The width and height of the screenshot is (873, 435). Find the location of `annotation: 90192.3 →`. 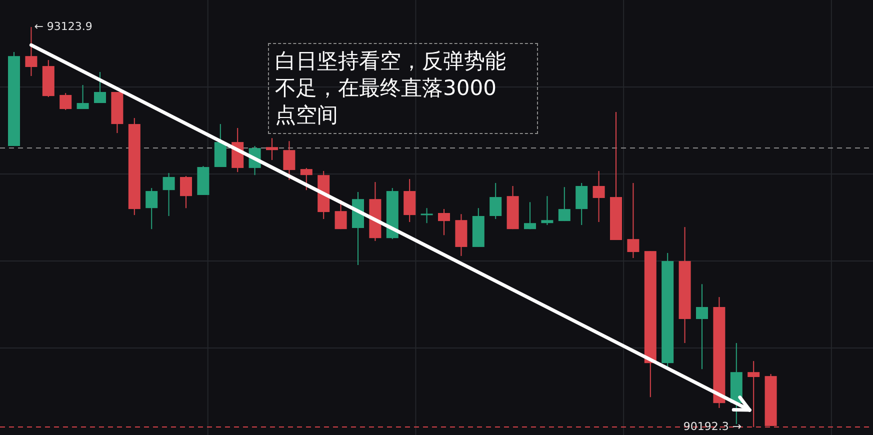

annotation: 90192.3 → is located at coordinates (712, 427).